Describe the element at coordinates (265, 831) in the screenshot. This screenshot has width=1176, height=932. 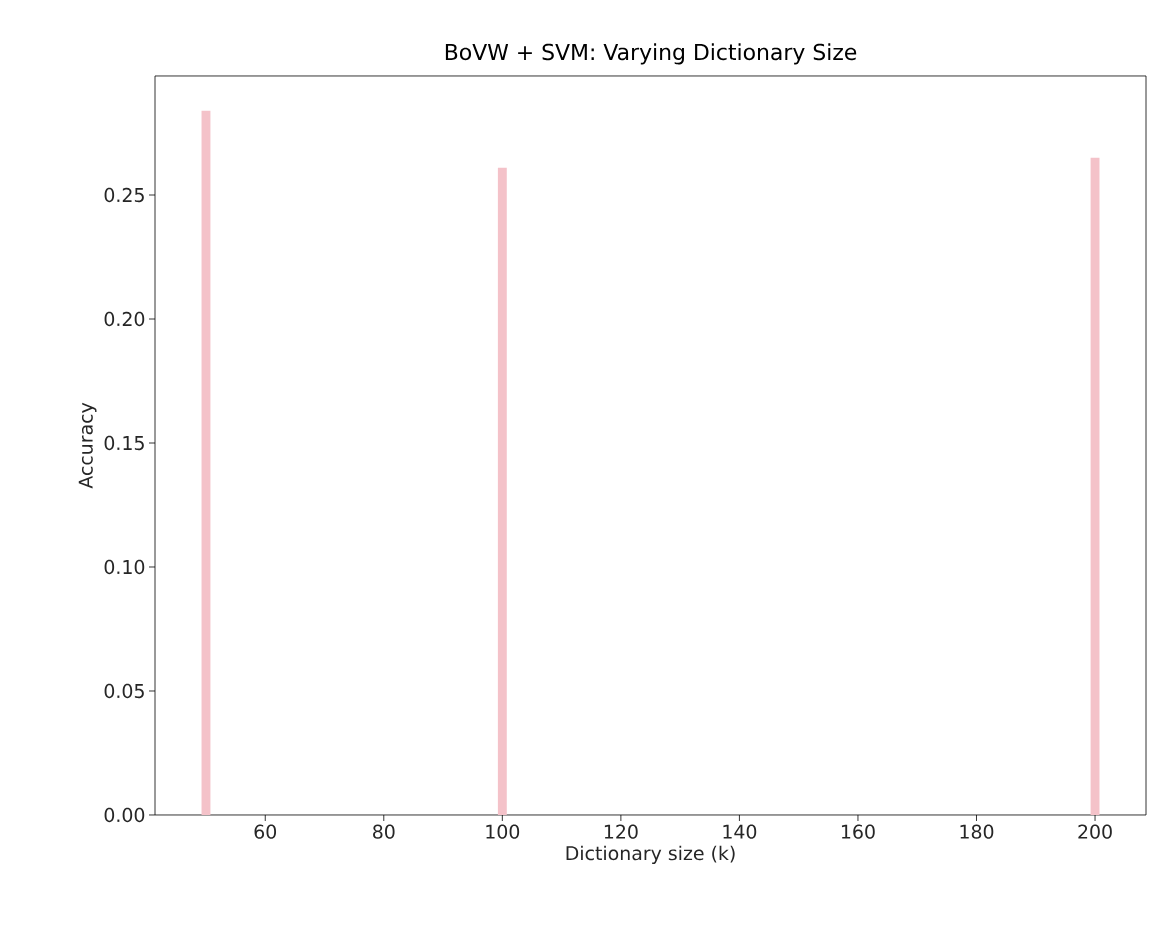
I see `x-tick-label: 60` at that location.